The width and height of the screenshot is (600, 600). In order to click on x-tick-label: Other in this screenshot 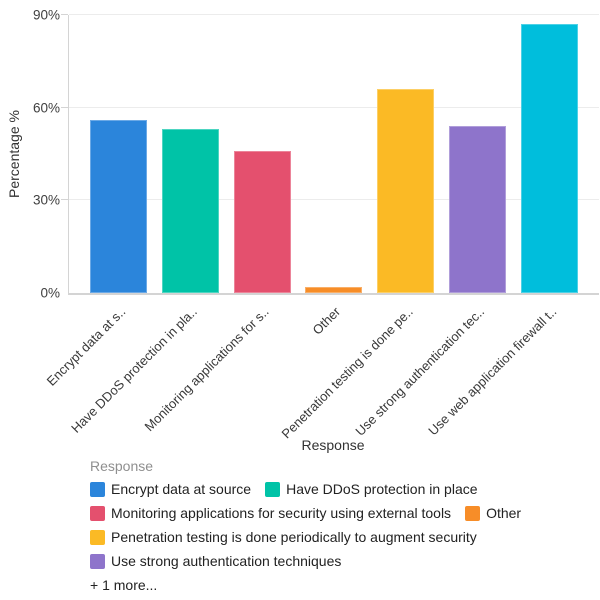, I will do `click(326, 321)`.